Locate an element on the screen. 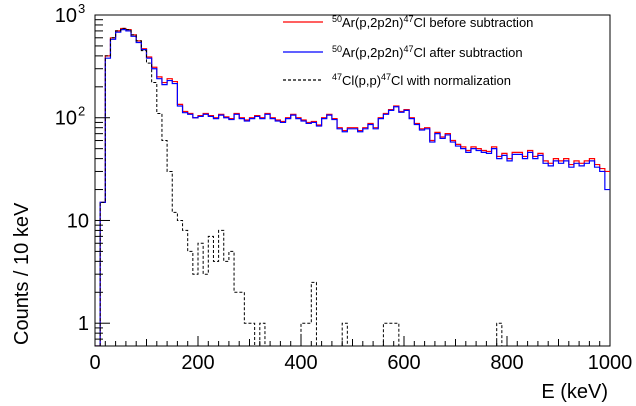 Image resolution: width=636 pixels, height=406 pixels. x-tick-label: 200 is located at coordinates (197, 363).